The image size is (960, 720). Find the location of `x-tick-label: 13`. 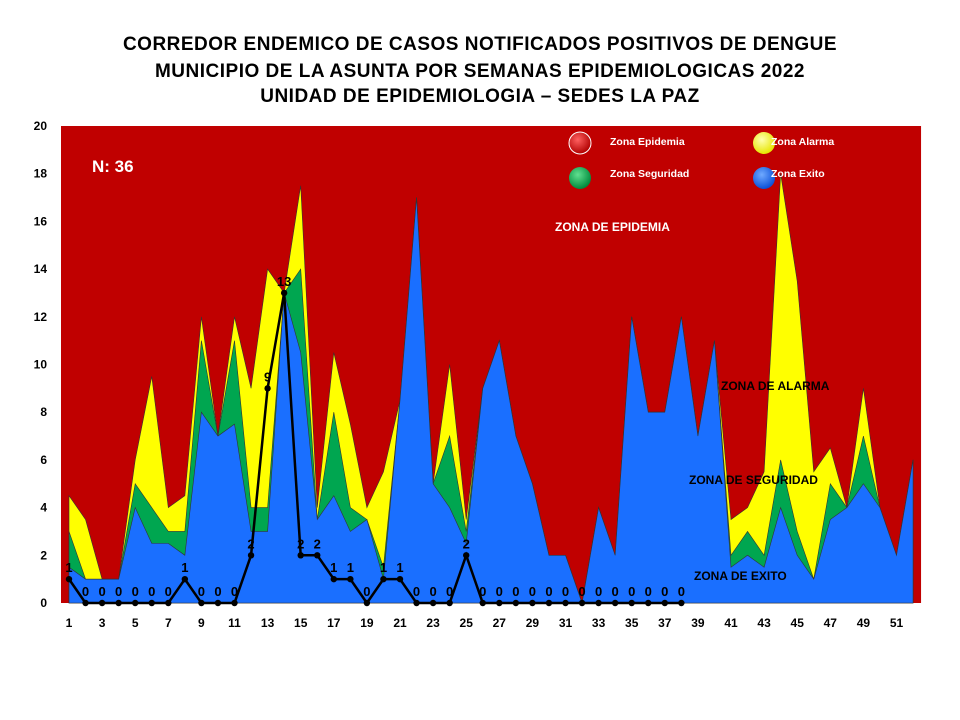

x-tick-label: 13 is located at coordinates (268, 623).